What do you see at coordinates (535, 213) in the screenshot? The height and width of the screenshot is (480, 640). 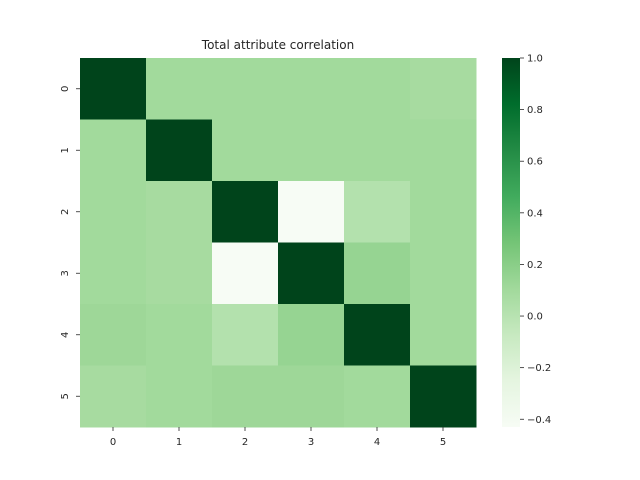 I see `colorbar-tick-label-3: 0.4` at bounding box center [535, 213].